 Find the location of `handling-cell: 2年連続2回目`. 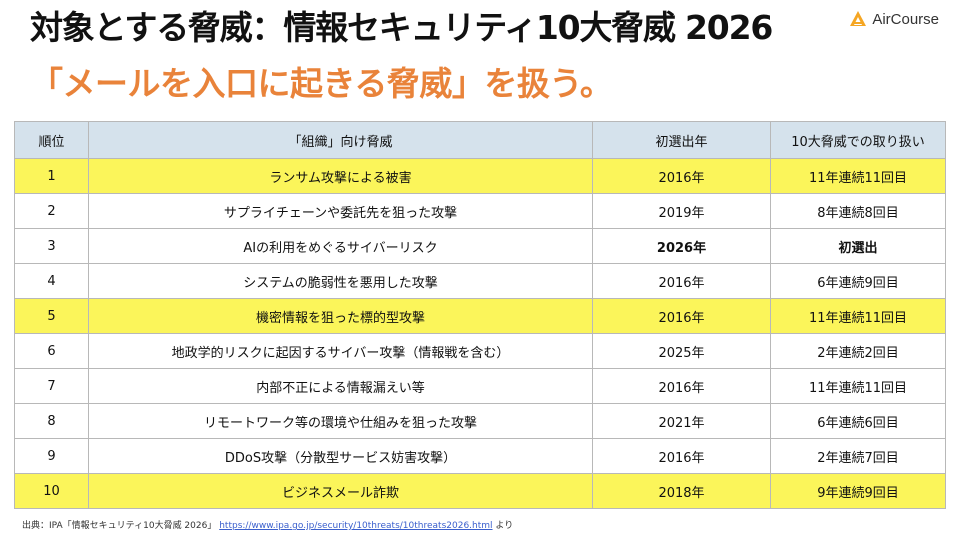

handling-cell: 2年連続2回目 is located at coordinates (858, 351).